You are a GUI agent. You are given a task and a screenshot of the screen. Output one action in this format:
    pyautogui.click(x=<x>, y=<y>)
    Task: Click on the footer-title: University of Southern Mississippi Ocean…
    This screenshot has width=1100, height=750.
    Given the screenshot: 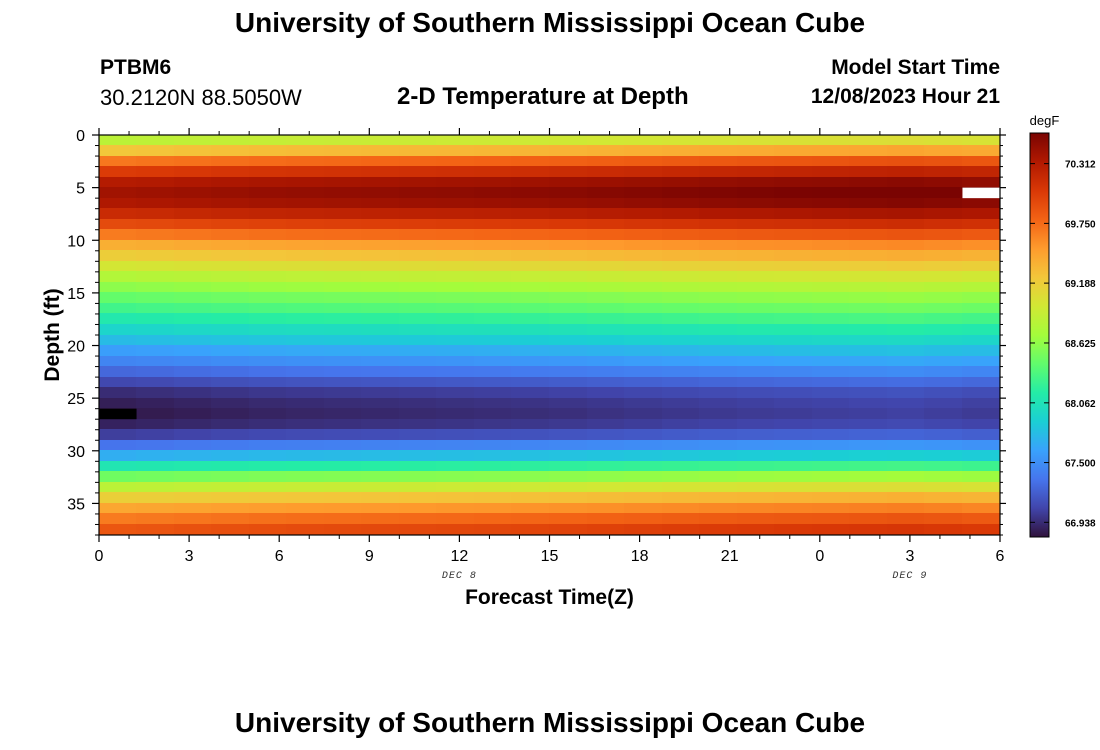 What is the action you would take?
    pyautogui.click(x=550, y=722)
    